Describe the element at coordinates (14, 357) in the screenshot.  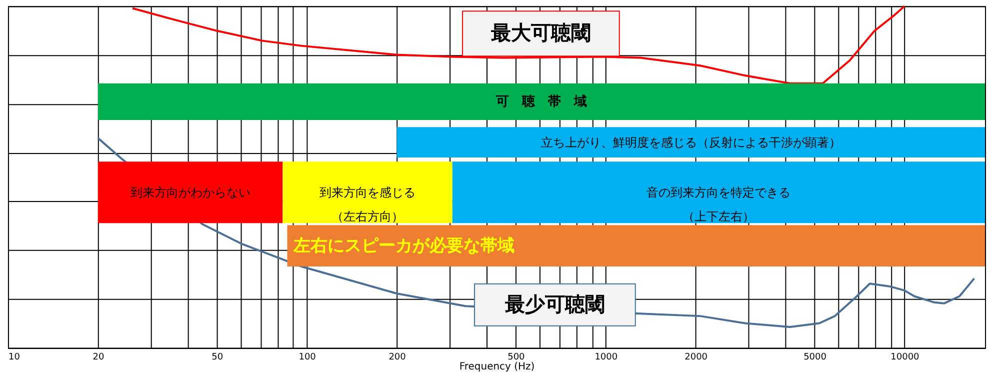
I see `x-tick-label: 10` at that location.